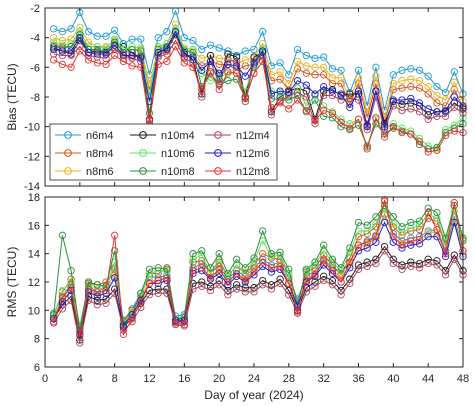 The image size is (474, 406). What do you see at coordinates (393, 379) in the screenshot?
I see `rms-x-tick-label: 40` at bounding box center [393, 379].